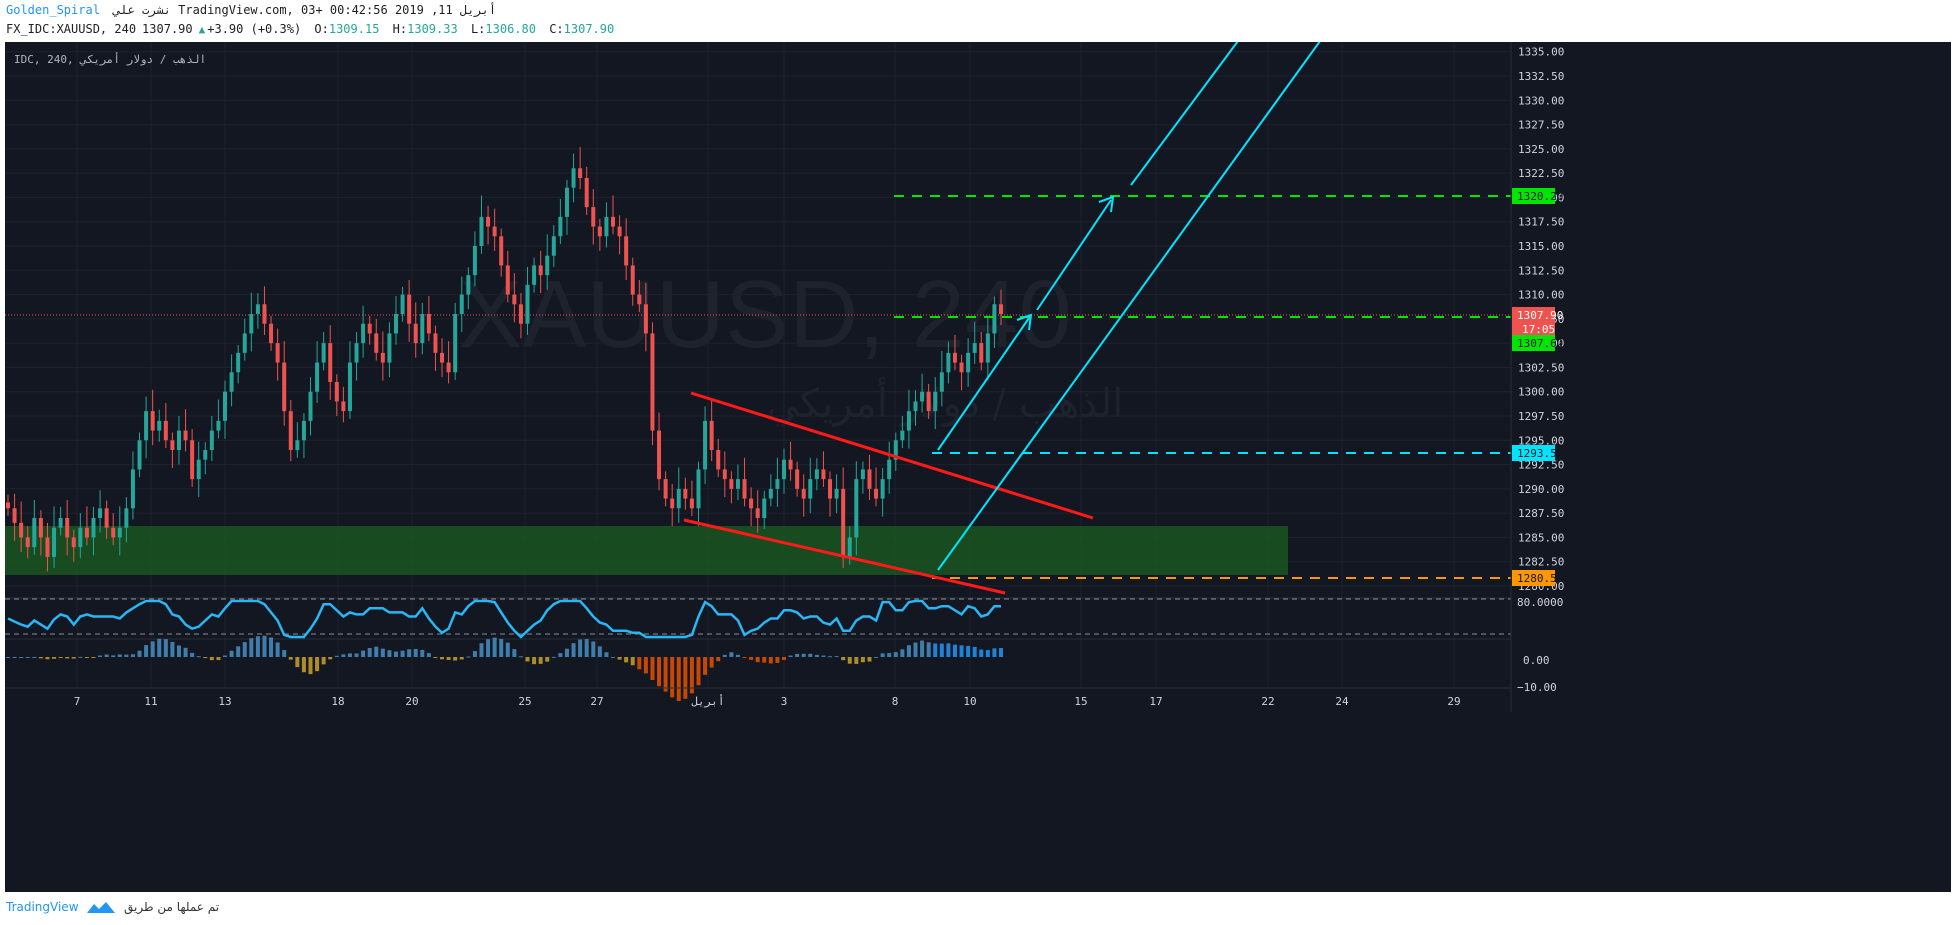 This screenshot has height=925, width=1956. I want to click on tradingview-brand: TradingView, so click(42, 907).